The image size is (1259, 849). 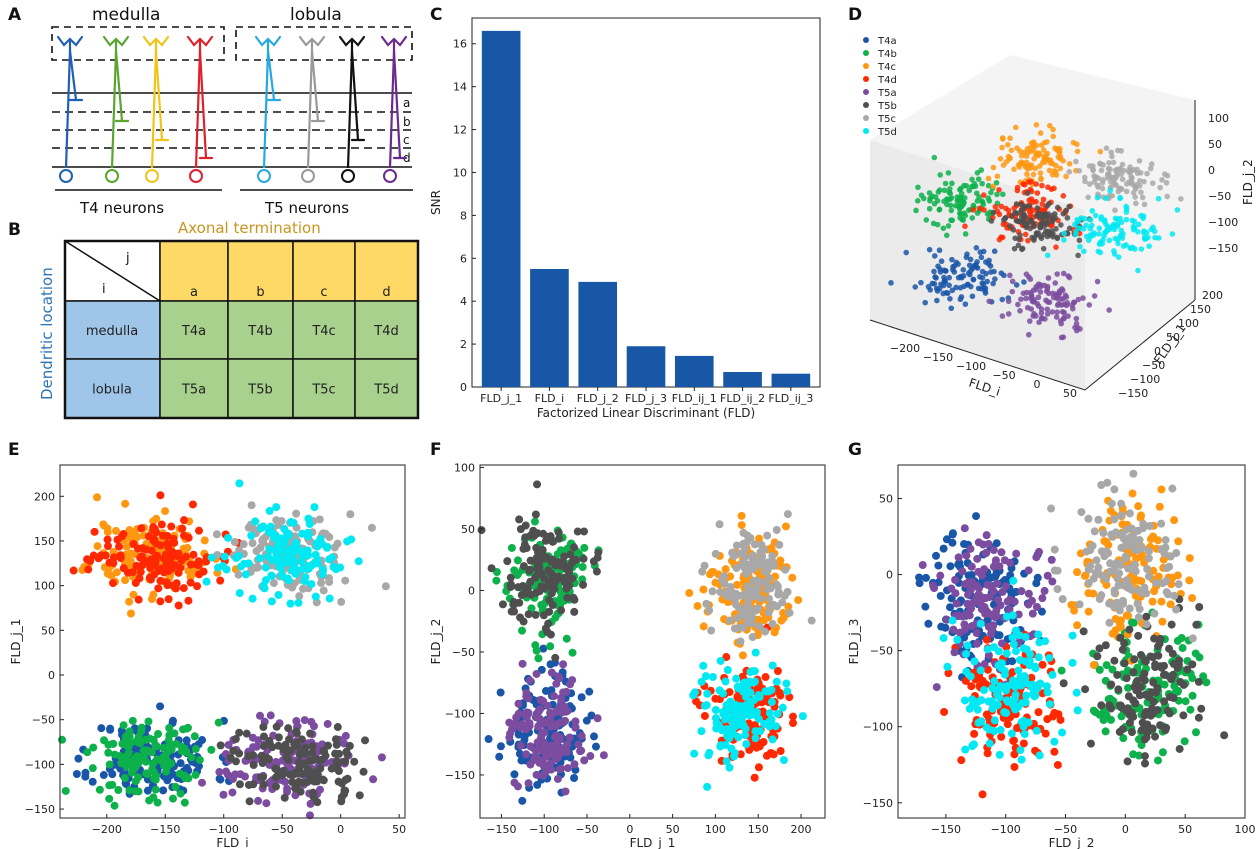 I want to click on x-tick-label: 100, so click(x=1245, y=829).